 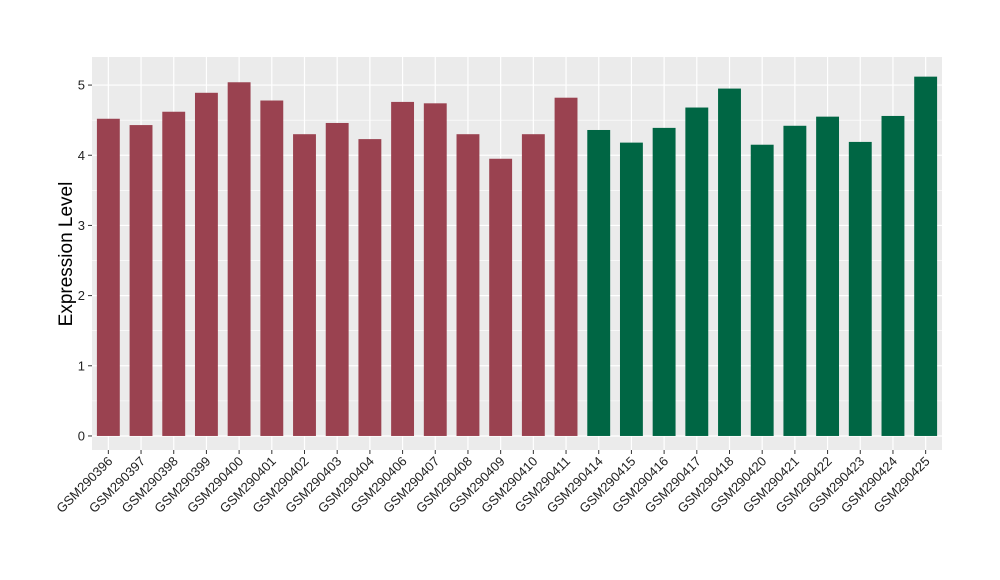 I want to click on y-tick-label: 0, so click(x=81, y=435).